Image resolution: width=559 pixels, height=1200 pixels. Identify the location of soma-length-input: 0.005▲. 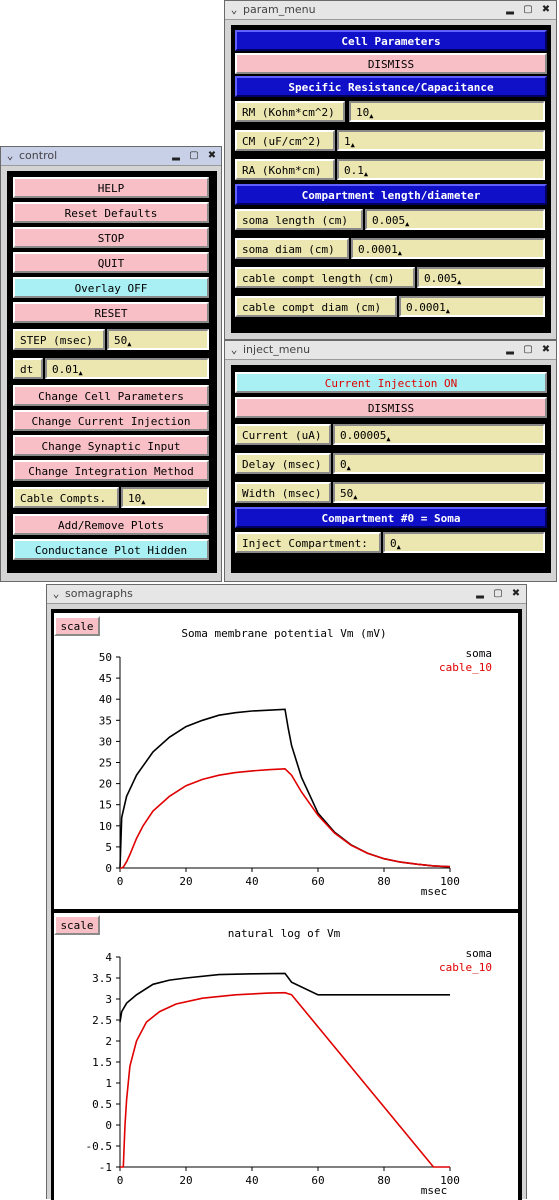
(455, 219).